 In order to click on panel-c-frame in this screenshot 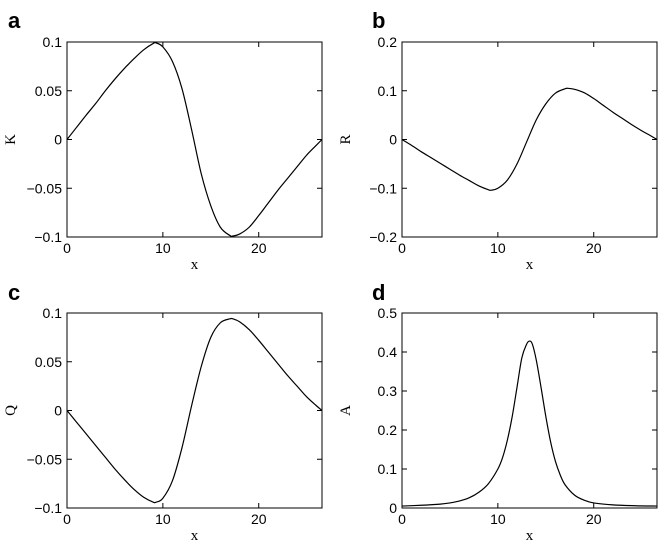, I will do `click(194, 410)`.